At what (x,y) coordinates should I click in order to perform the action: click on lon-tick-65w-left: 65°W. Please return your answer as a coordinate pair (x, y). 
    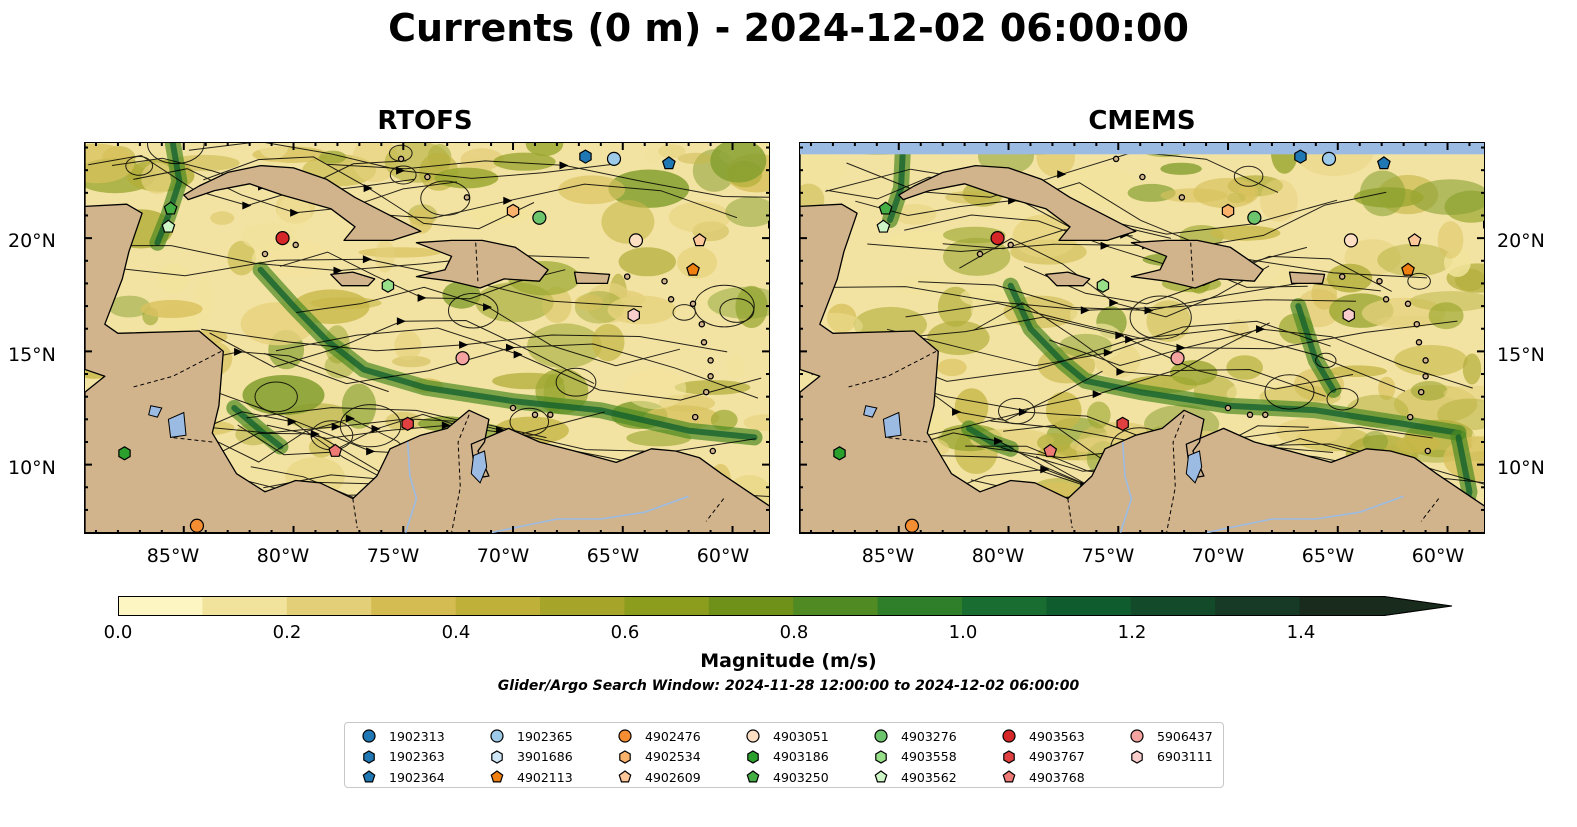
    Looking at the image, I should click on (613, 556).